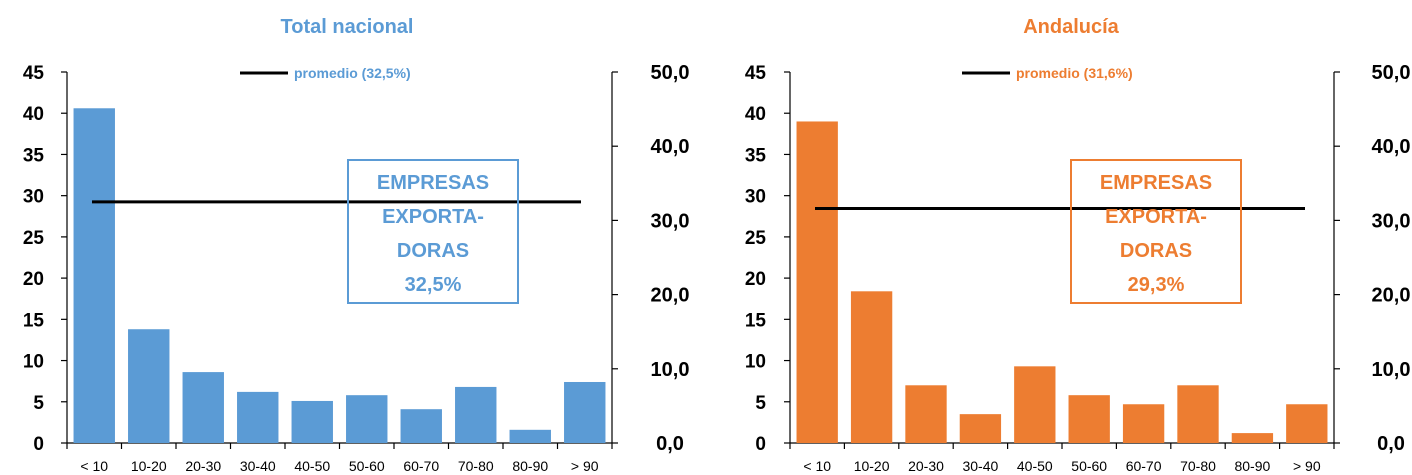  What do you see at coordinates (1156, 285) in the screenshot?
I see `annotation-text: 29,3%` at bounding box center [1156, 285].